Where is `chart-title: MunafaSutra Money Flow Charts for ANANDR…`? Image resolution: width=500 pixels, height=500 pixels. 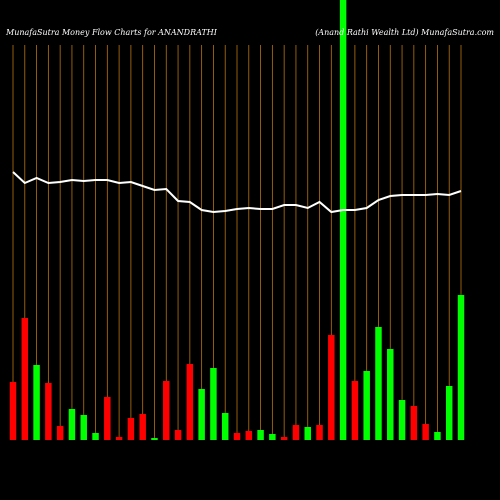 chart-title: MunafaSutra Money Flow Charts for ANANDR… is located at coordinates (111, 32).